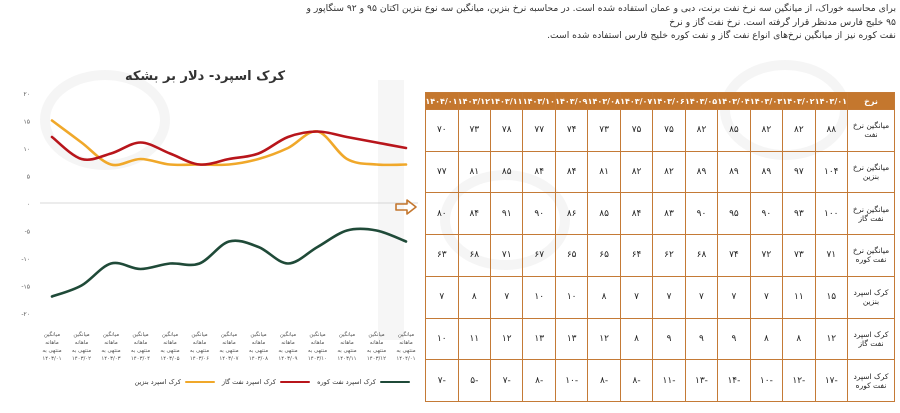 The image size is (900, 413). I want to click on legend-swatch-gasoil, so click(295, 382).